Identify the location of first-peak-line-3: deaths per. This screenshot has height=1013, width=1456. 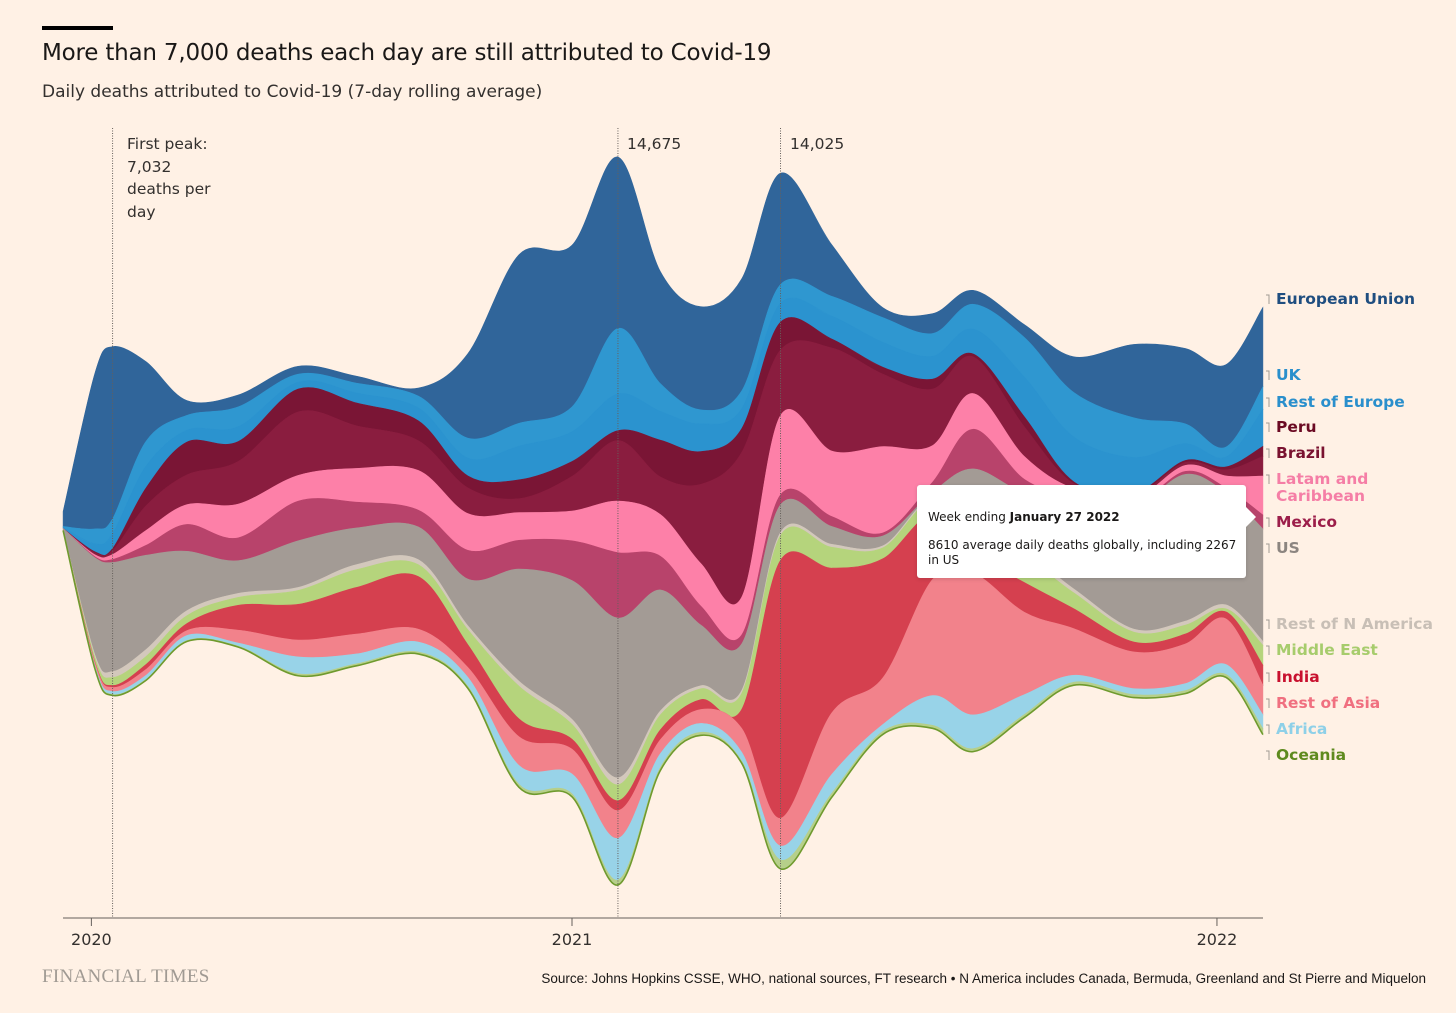
(169, 189).